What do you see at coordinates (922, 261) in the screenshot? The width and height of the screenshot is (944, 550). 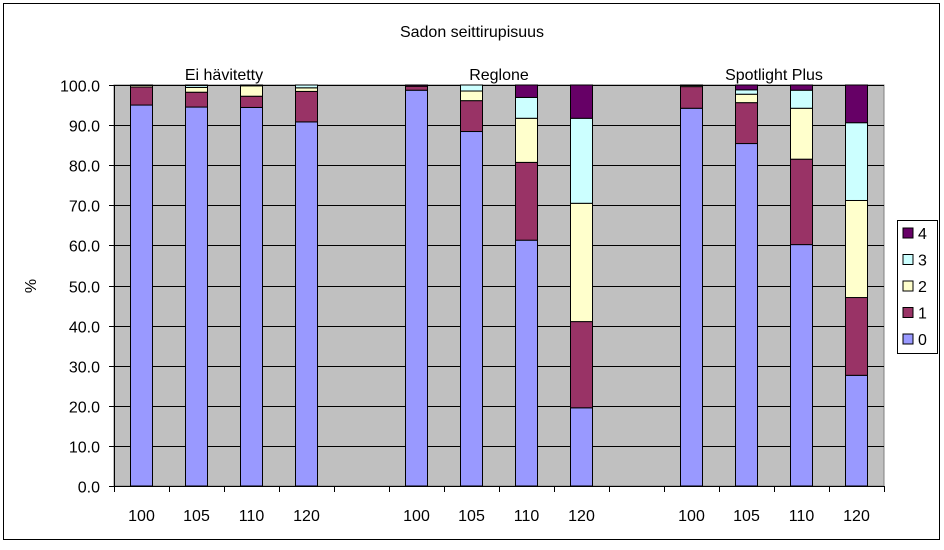 I see `legend-label: 3` at bounding box center [922, 261].